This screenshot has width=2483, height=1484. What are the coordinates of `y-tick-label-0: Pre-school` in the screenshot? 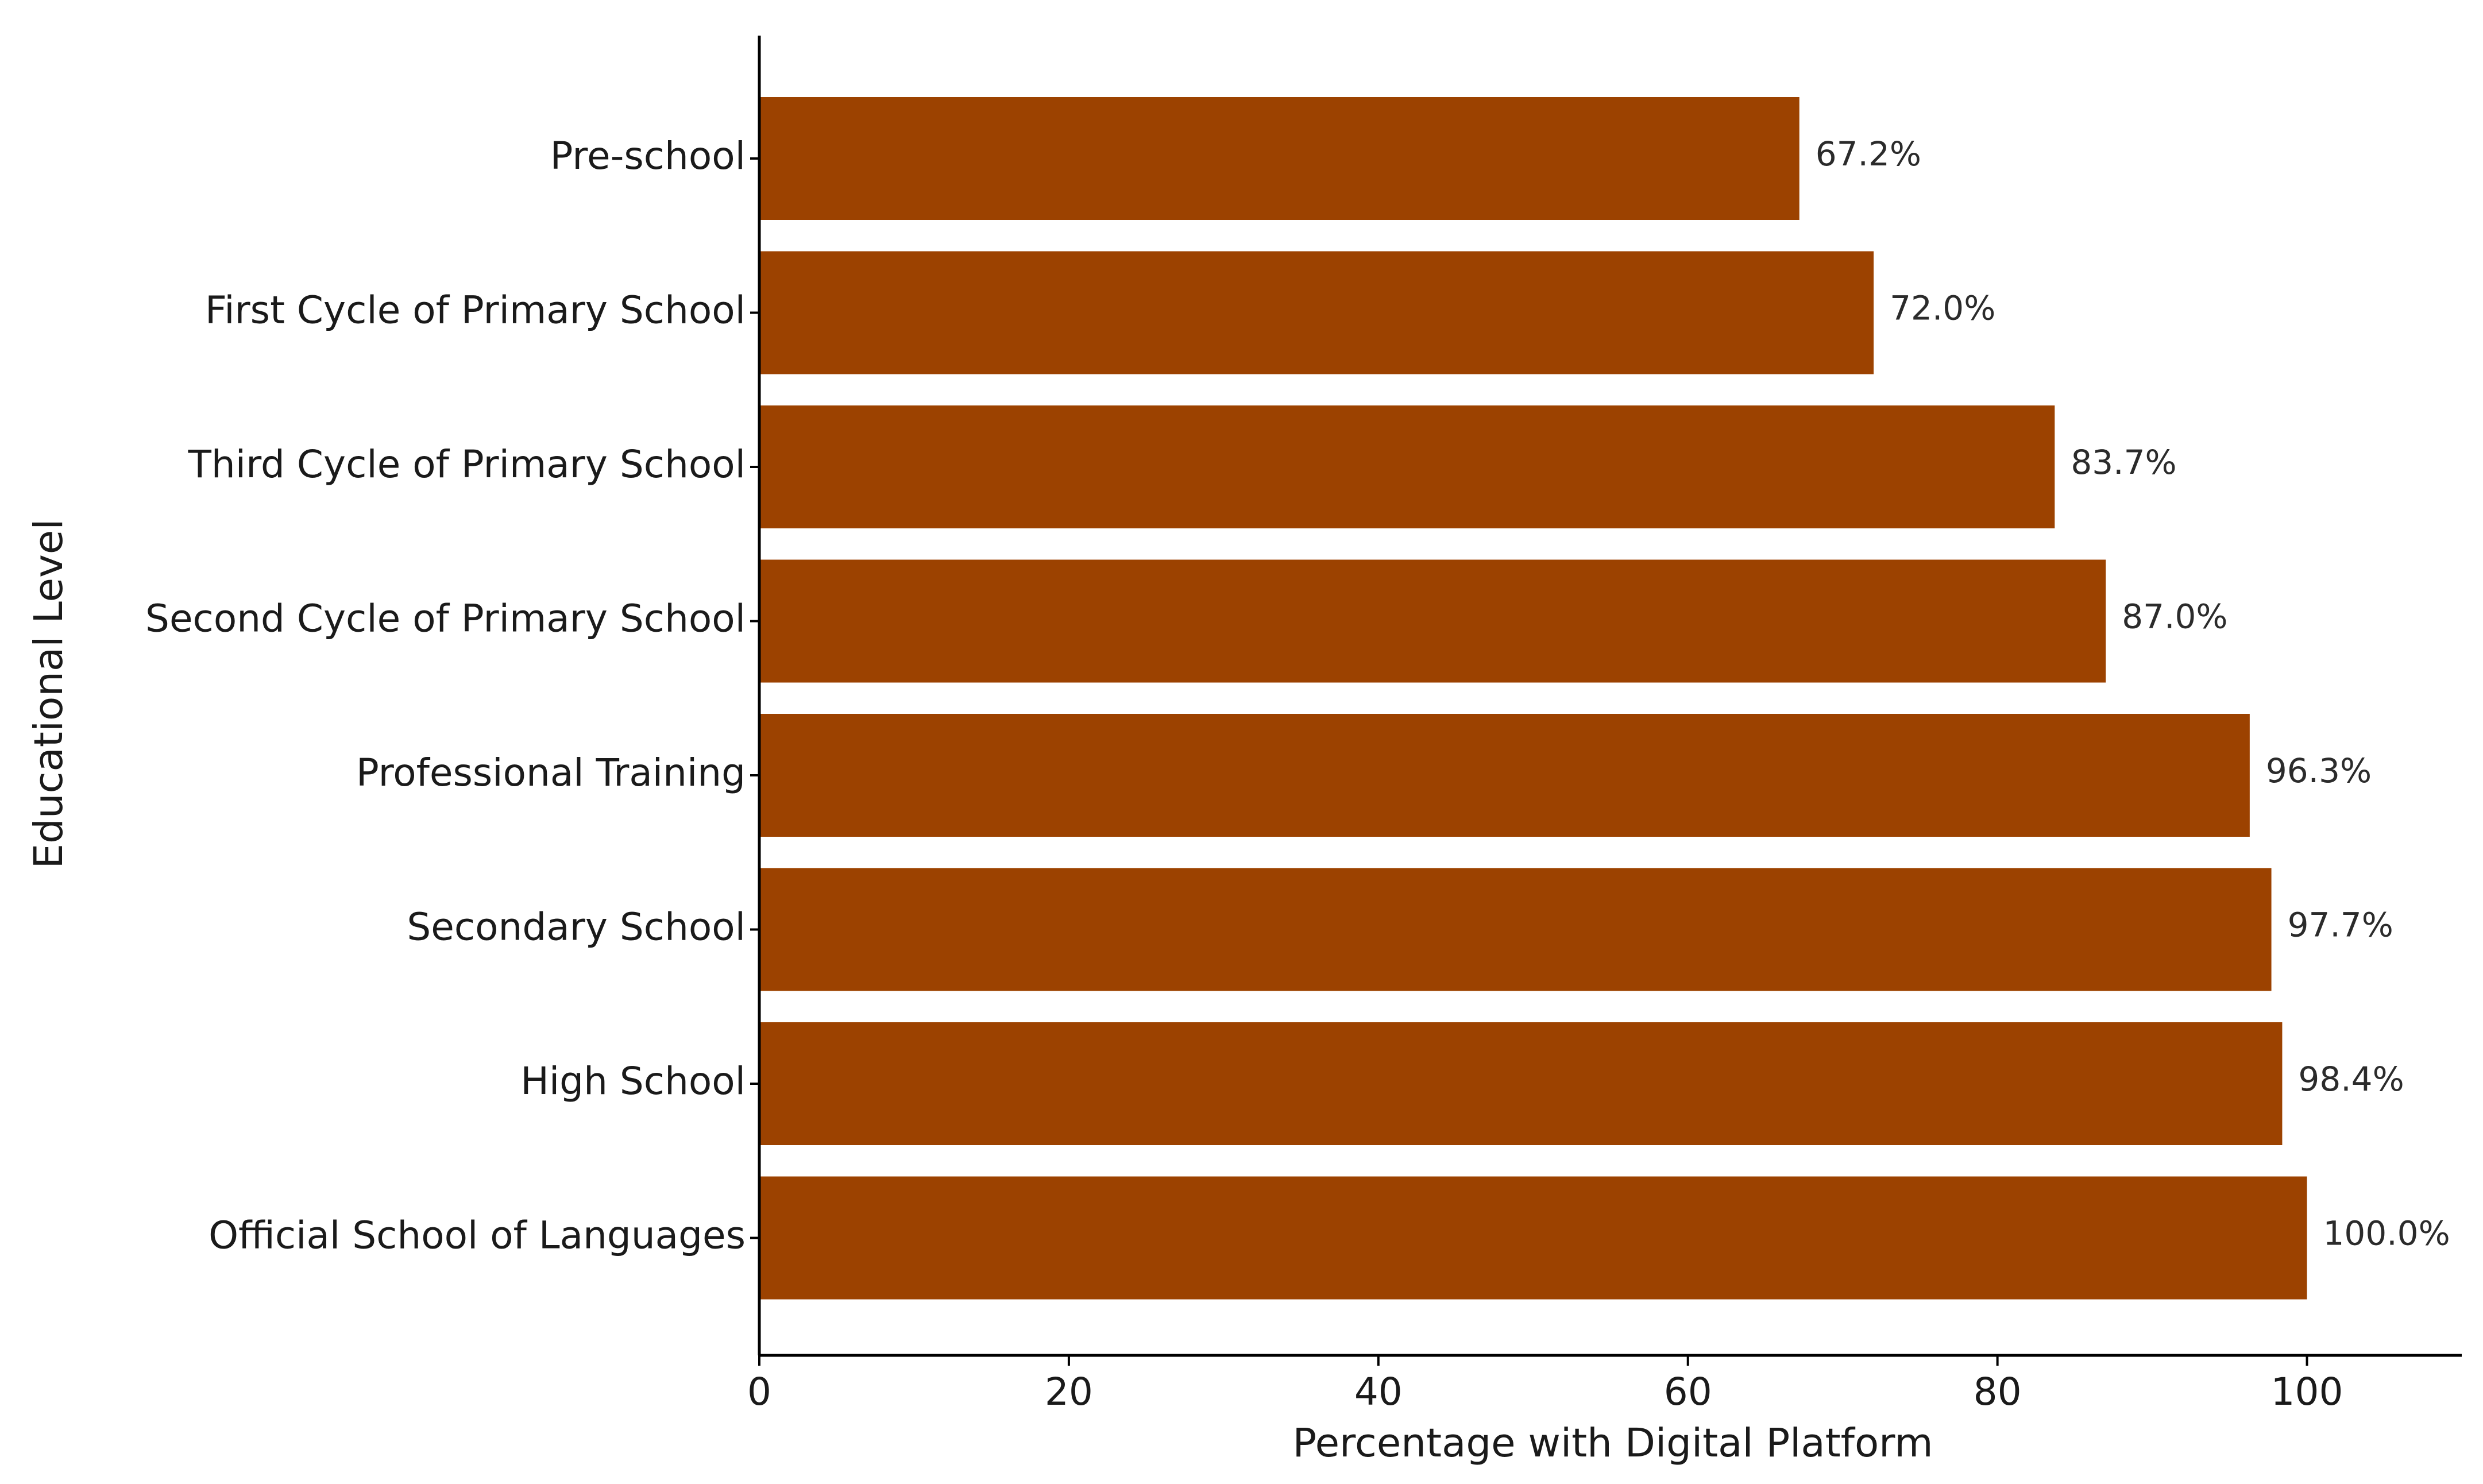 It's located at (648, 156).